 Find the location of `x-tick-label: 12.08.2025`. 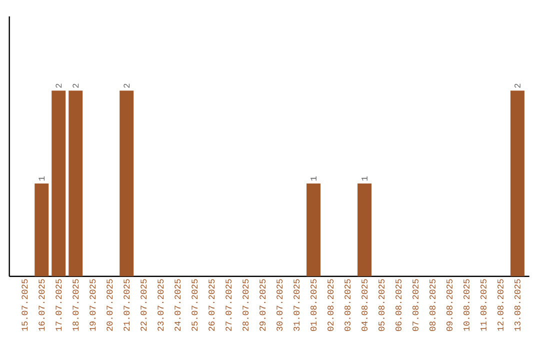

x-tick-label: 12.08.2025 is located at coordinates (500, 305).